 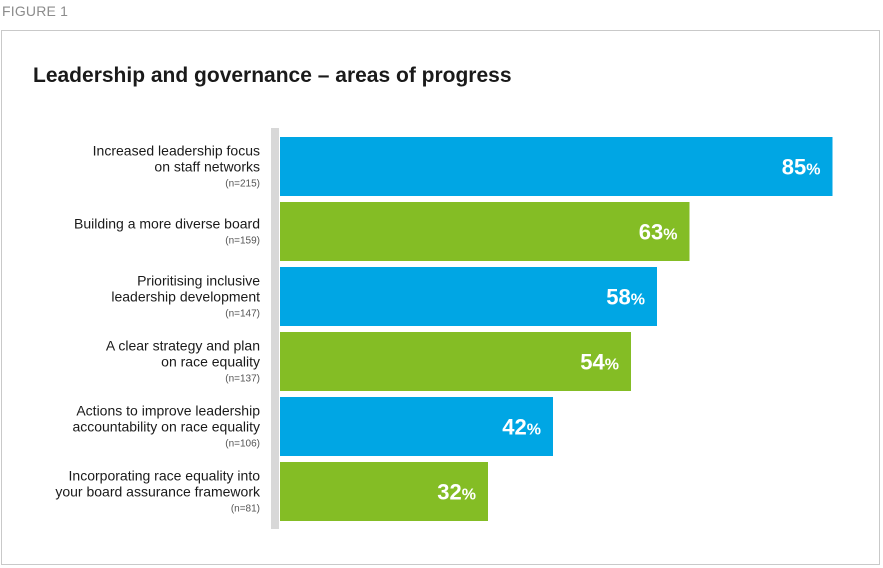 I want to click on category-label: Increased leadership focus, so click(x=176, y=151).